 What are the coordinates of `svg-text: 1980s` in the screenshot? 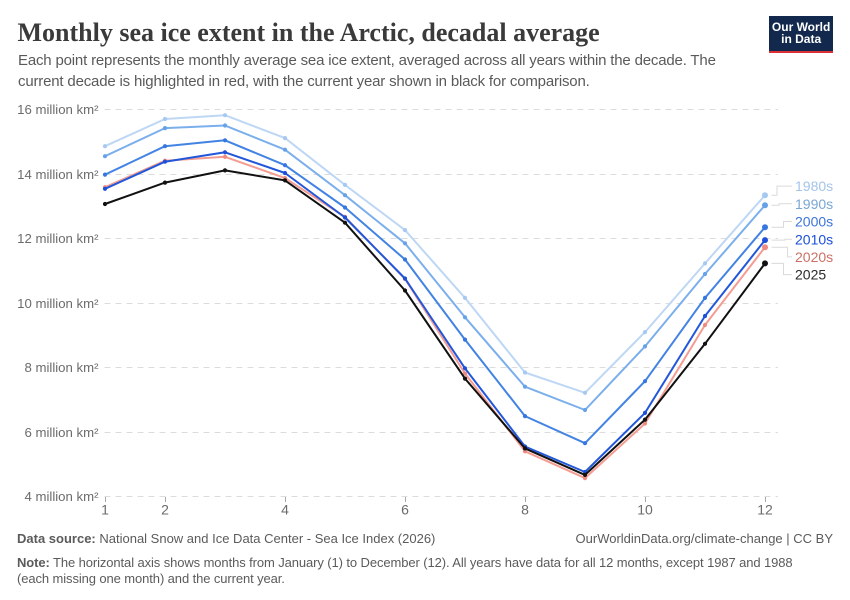 It's located at (814, 186).